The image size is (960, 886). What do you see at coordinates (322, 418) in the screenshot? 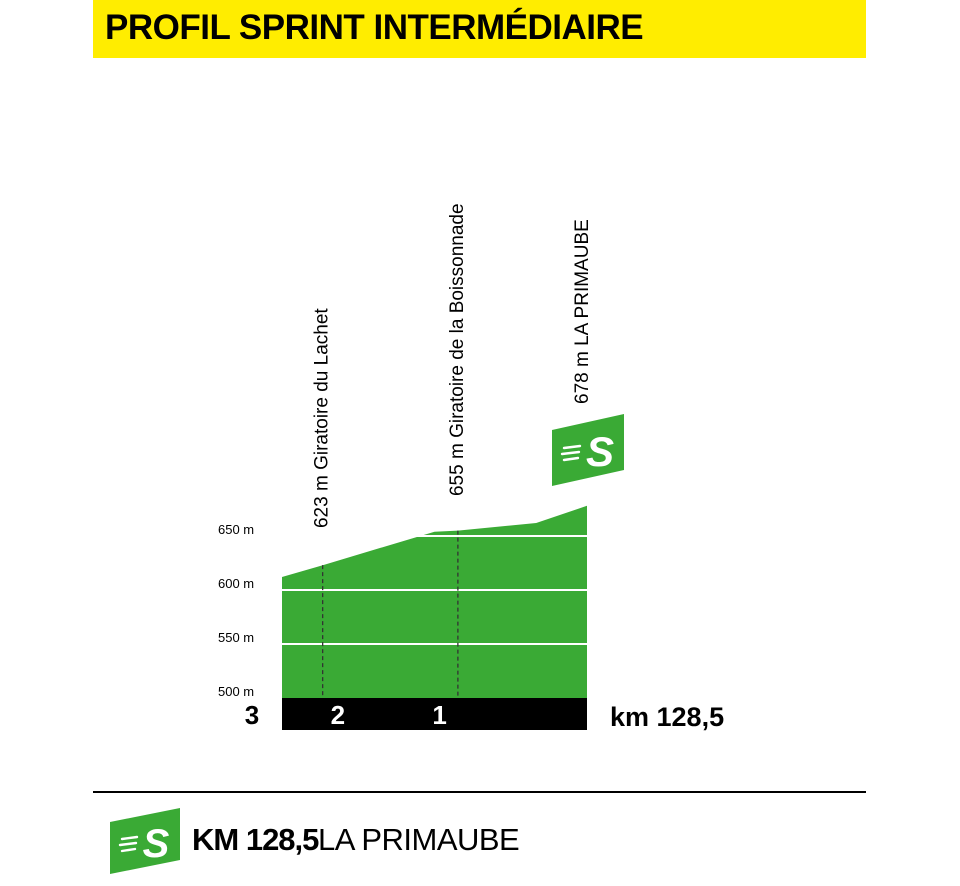
I see `annotation-label: 623 m Giratoire du Lachet` at bounding box center [322, 418].